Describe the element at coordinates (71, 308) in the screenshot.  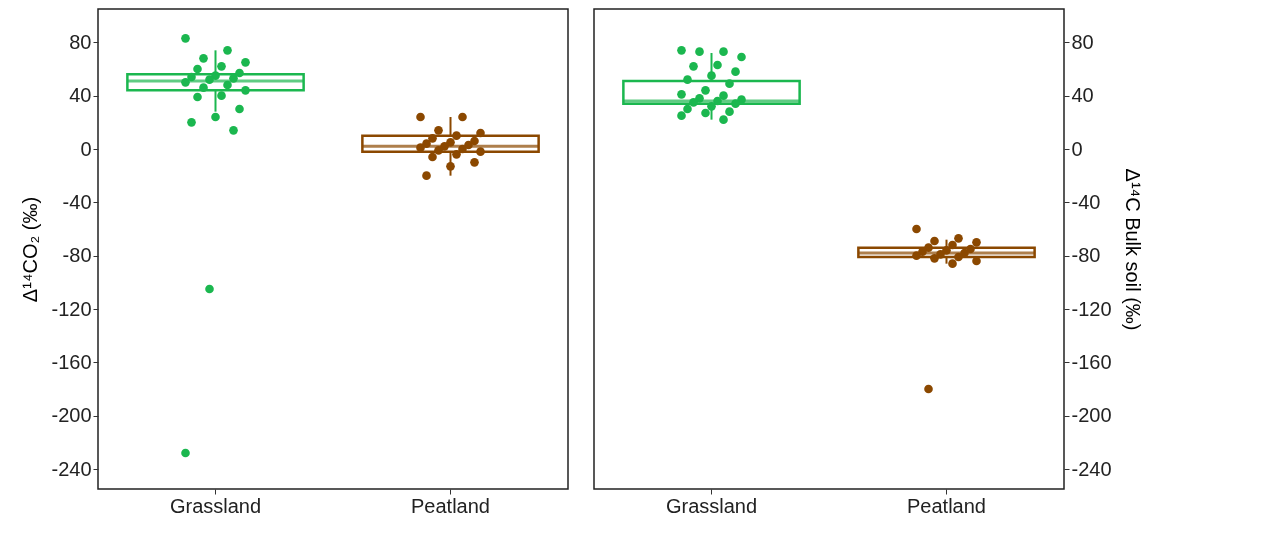
I see `y-tick-label: -120` at that location.